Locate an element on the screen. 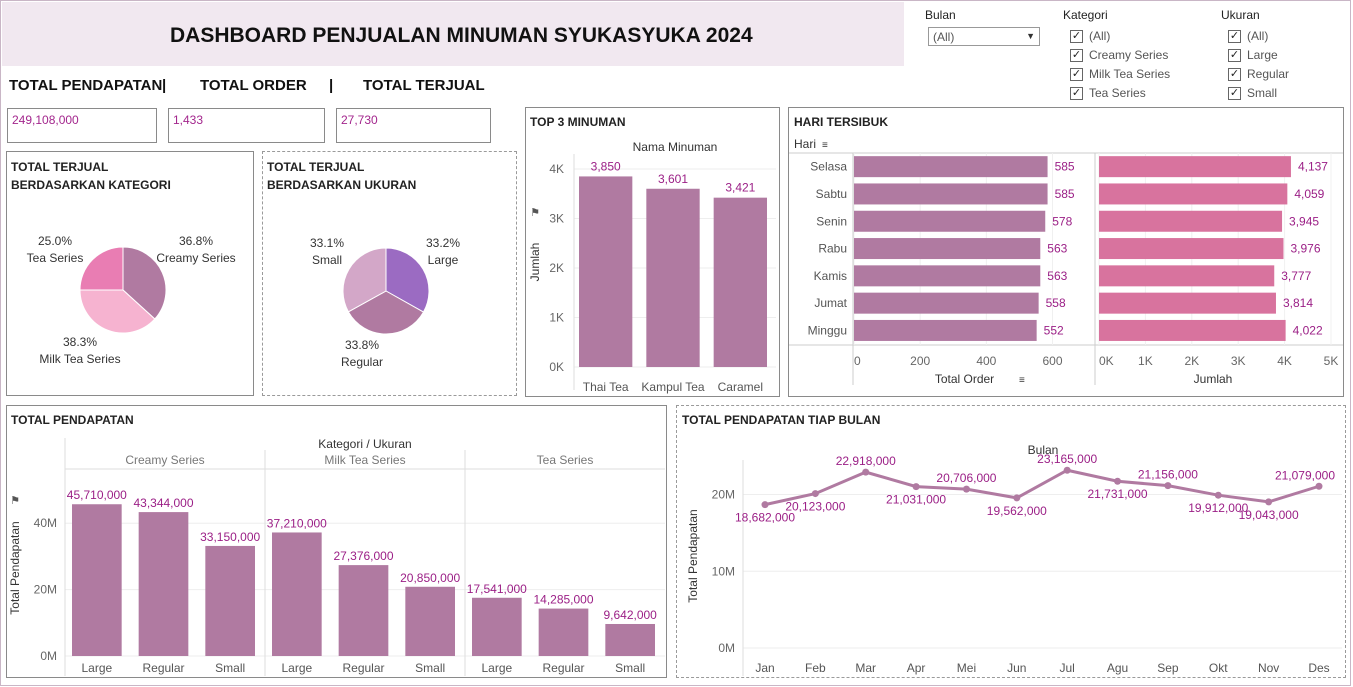 The height and width of the screenshot is (687, 1353). y-axis-label: Jumlah is located at coordinates (535, 262).